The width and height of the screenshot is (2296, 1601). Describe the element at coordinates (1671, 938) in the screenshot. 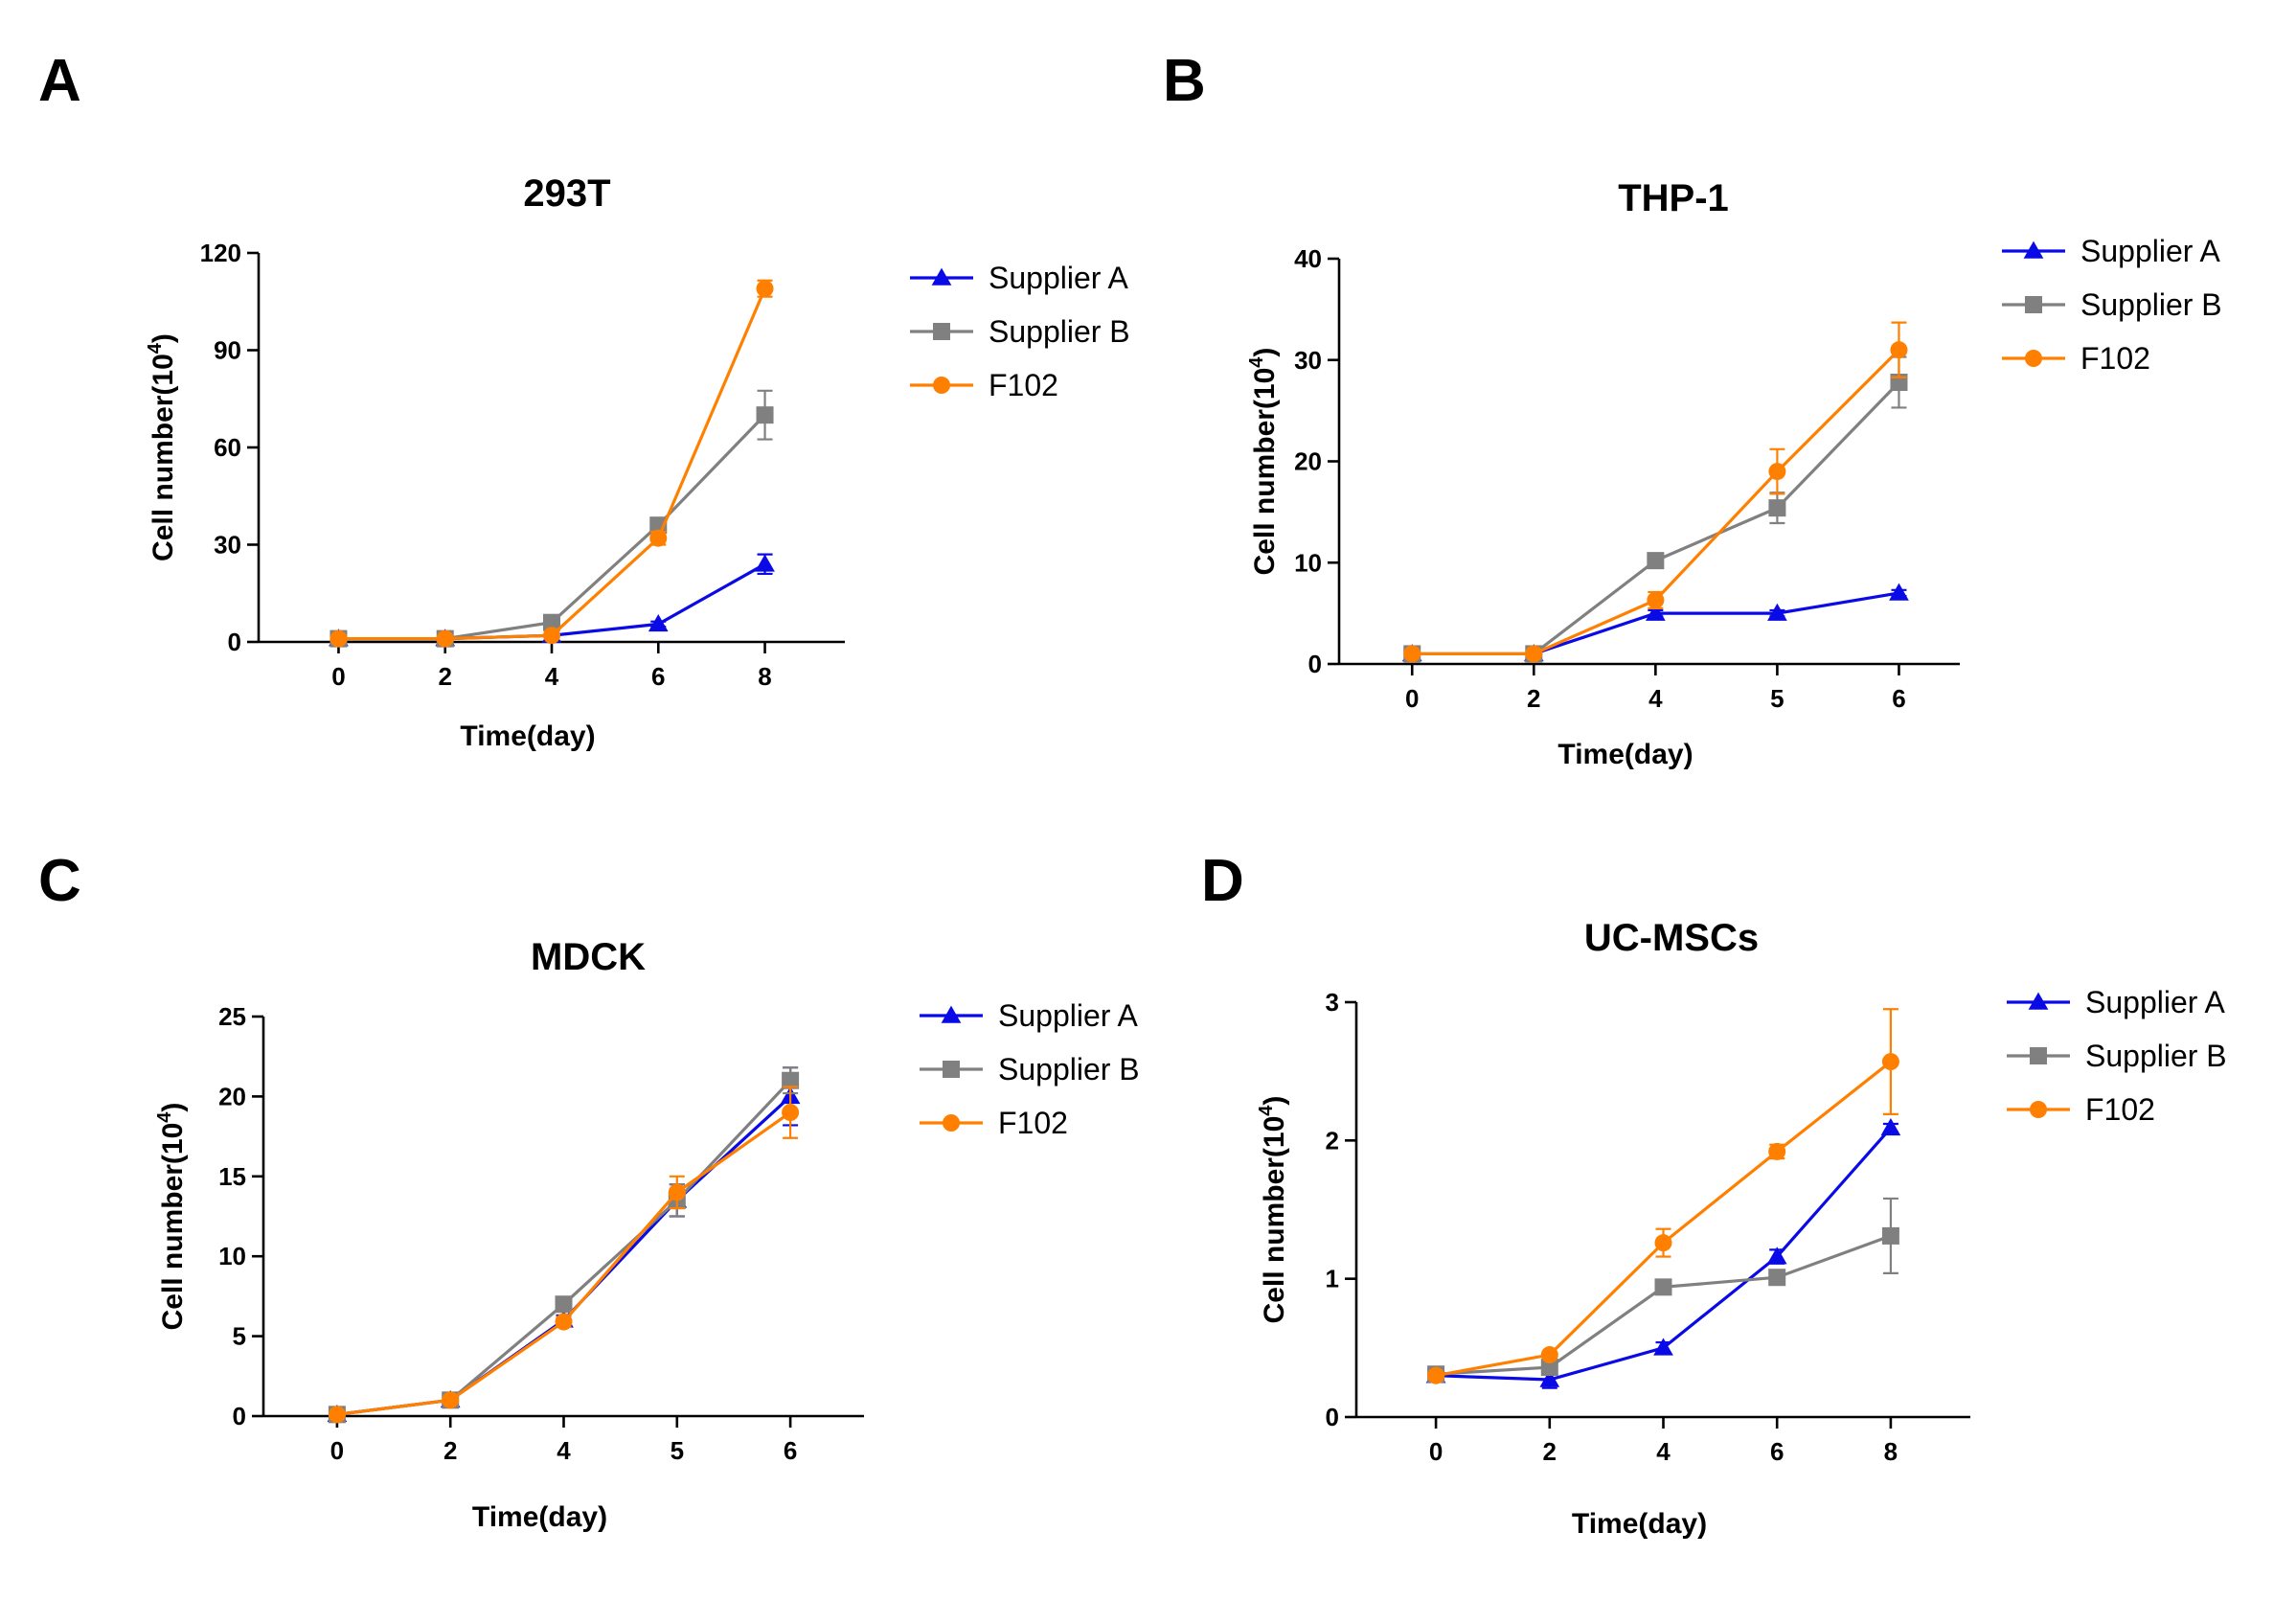

I see `chart-title: UC-MSCs` at that location.